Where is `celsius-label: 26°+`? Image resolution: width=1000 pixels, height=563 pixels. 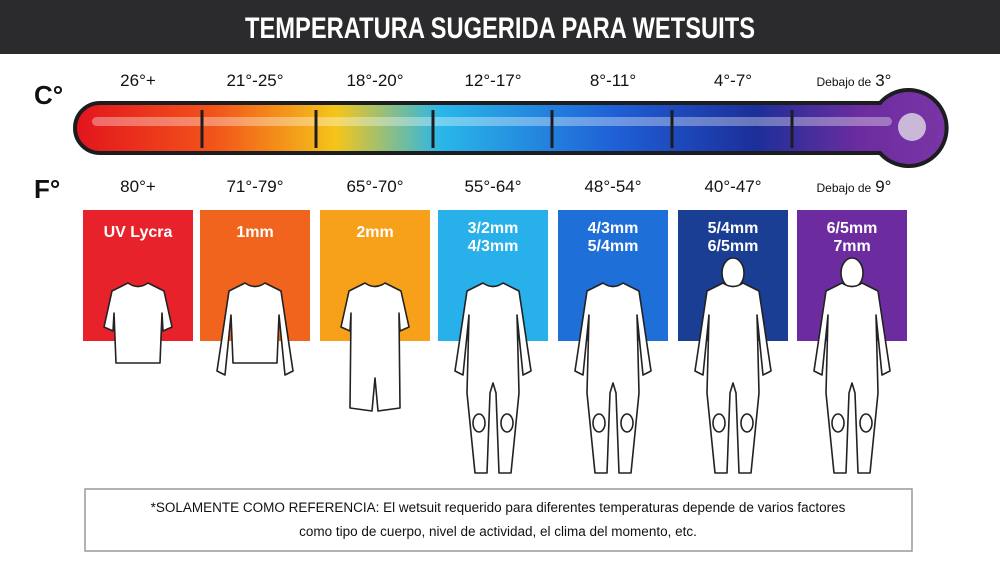 celsius-label: 26°+ is located at coordinates (138, 80).